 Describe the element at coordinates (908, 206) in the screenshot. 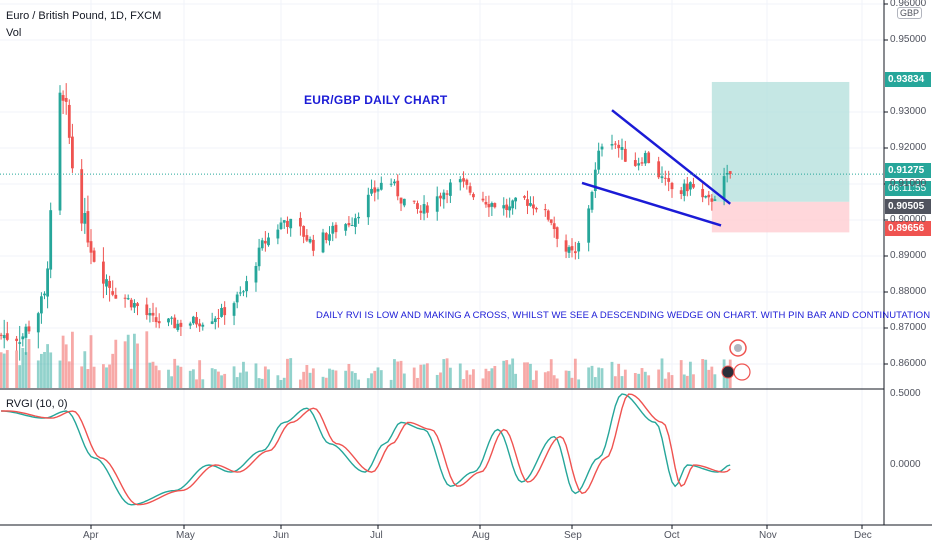

I see `entry-price-tag: 0.90505` at that location.